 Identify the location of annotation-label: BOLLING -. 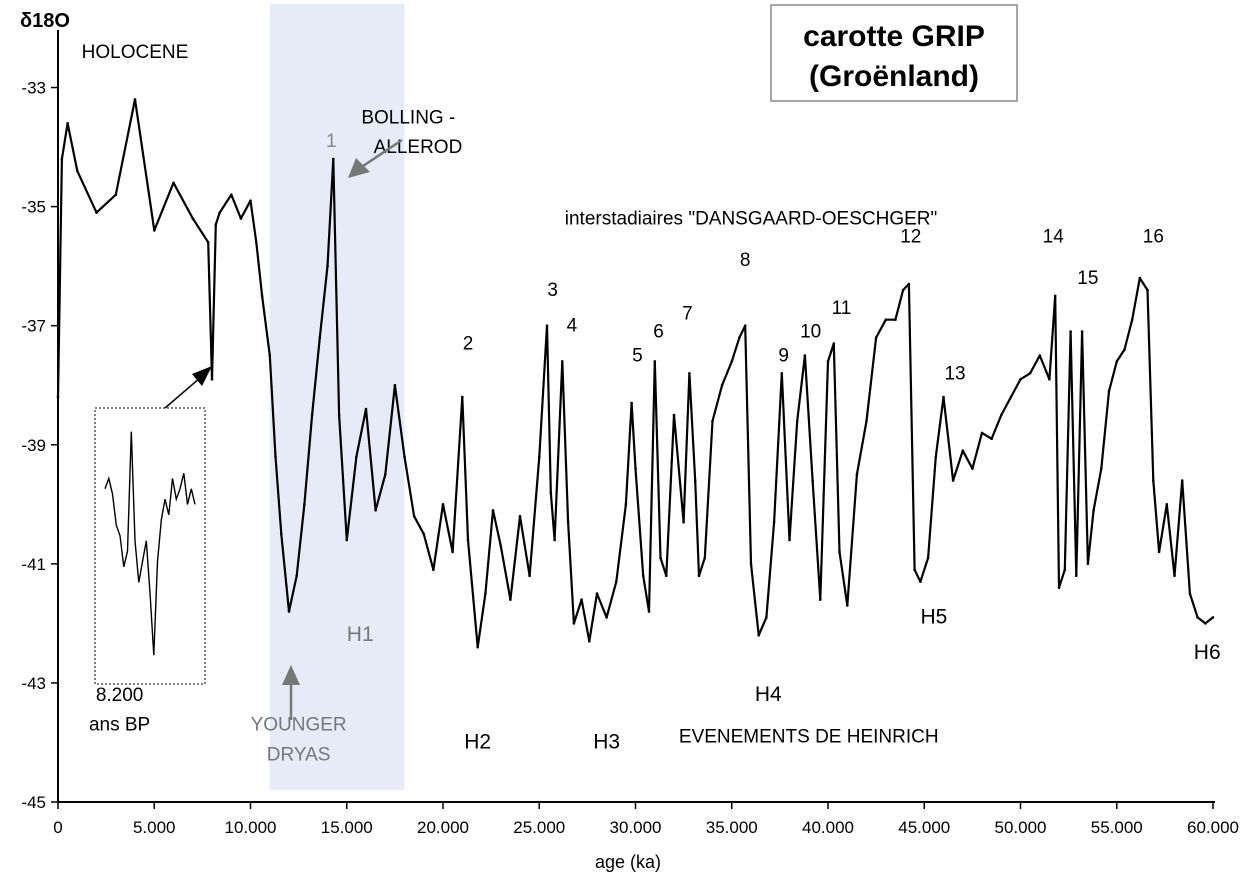
(408, 117).